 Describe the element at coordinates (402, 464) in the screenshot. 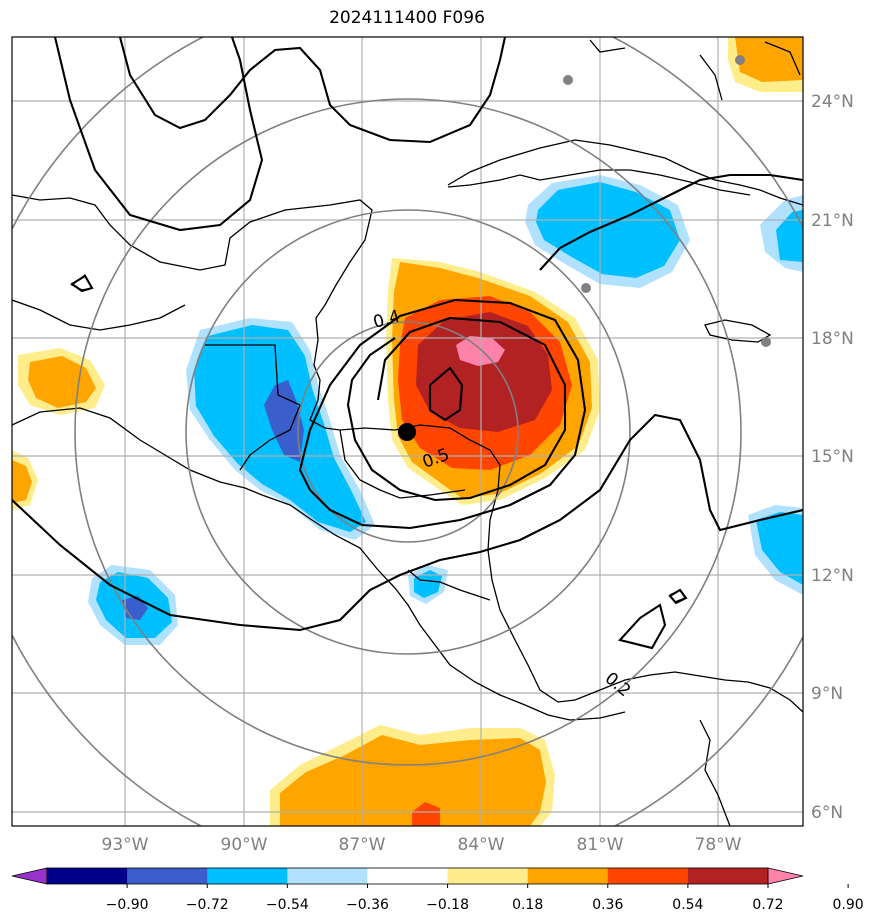

I see `border-honduras` at that location.